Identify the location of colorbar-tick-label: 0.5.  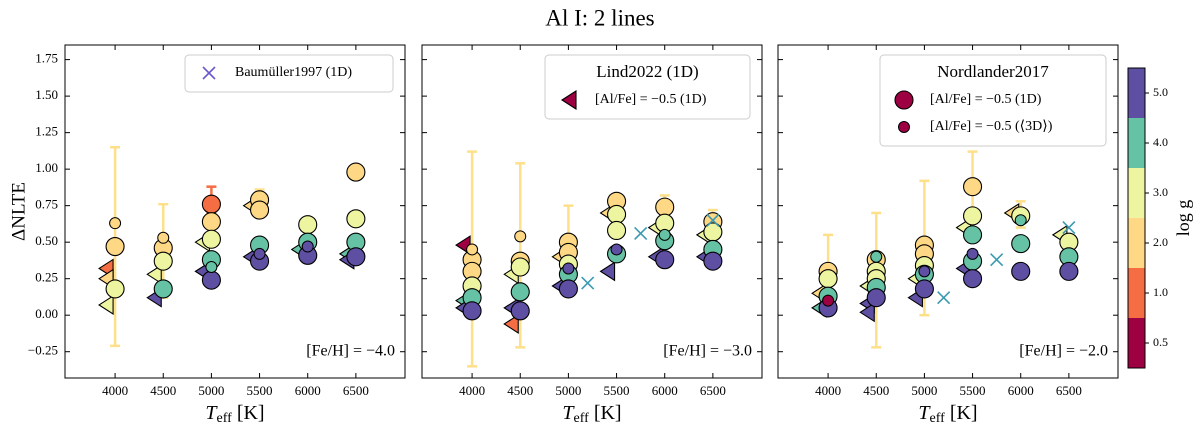
(1160, 342).